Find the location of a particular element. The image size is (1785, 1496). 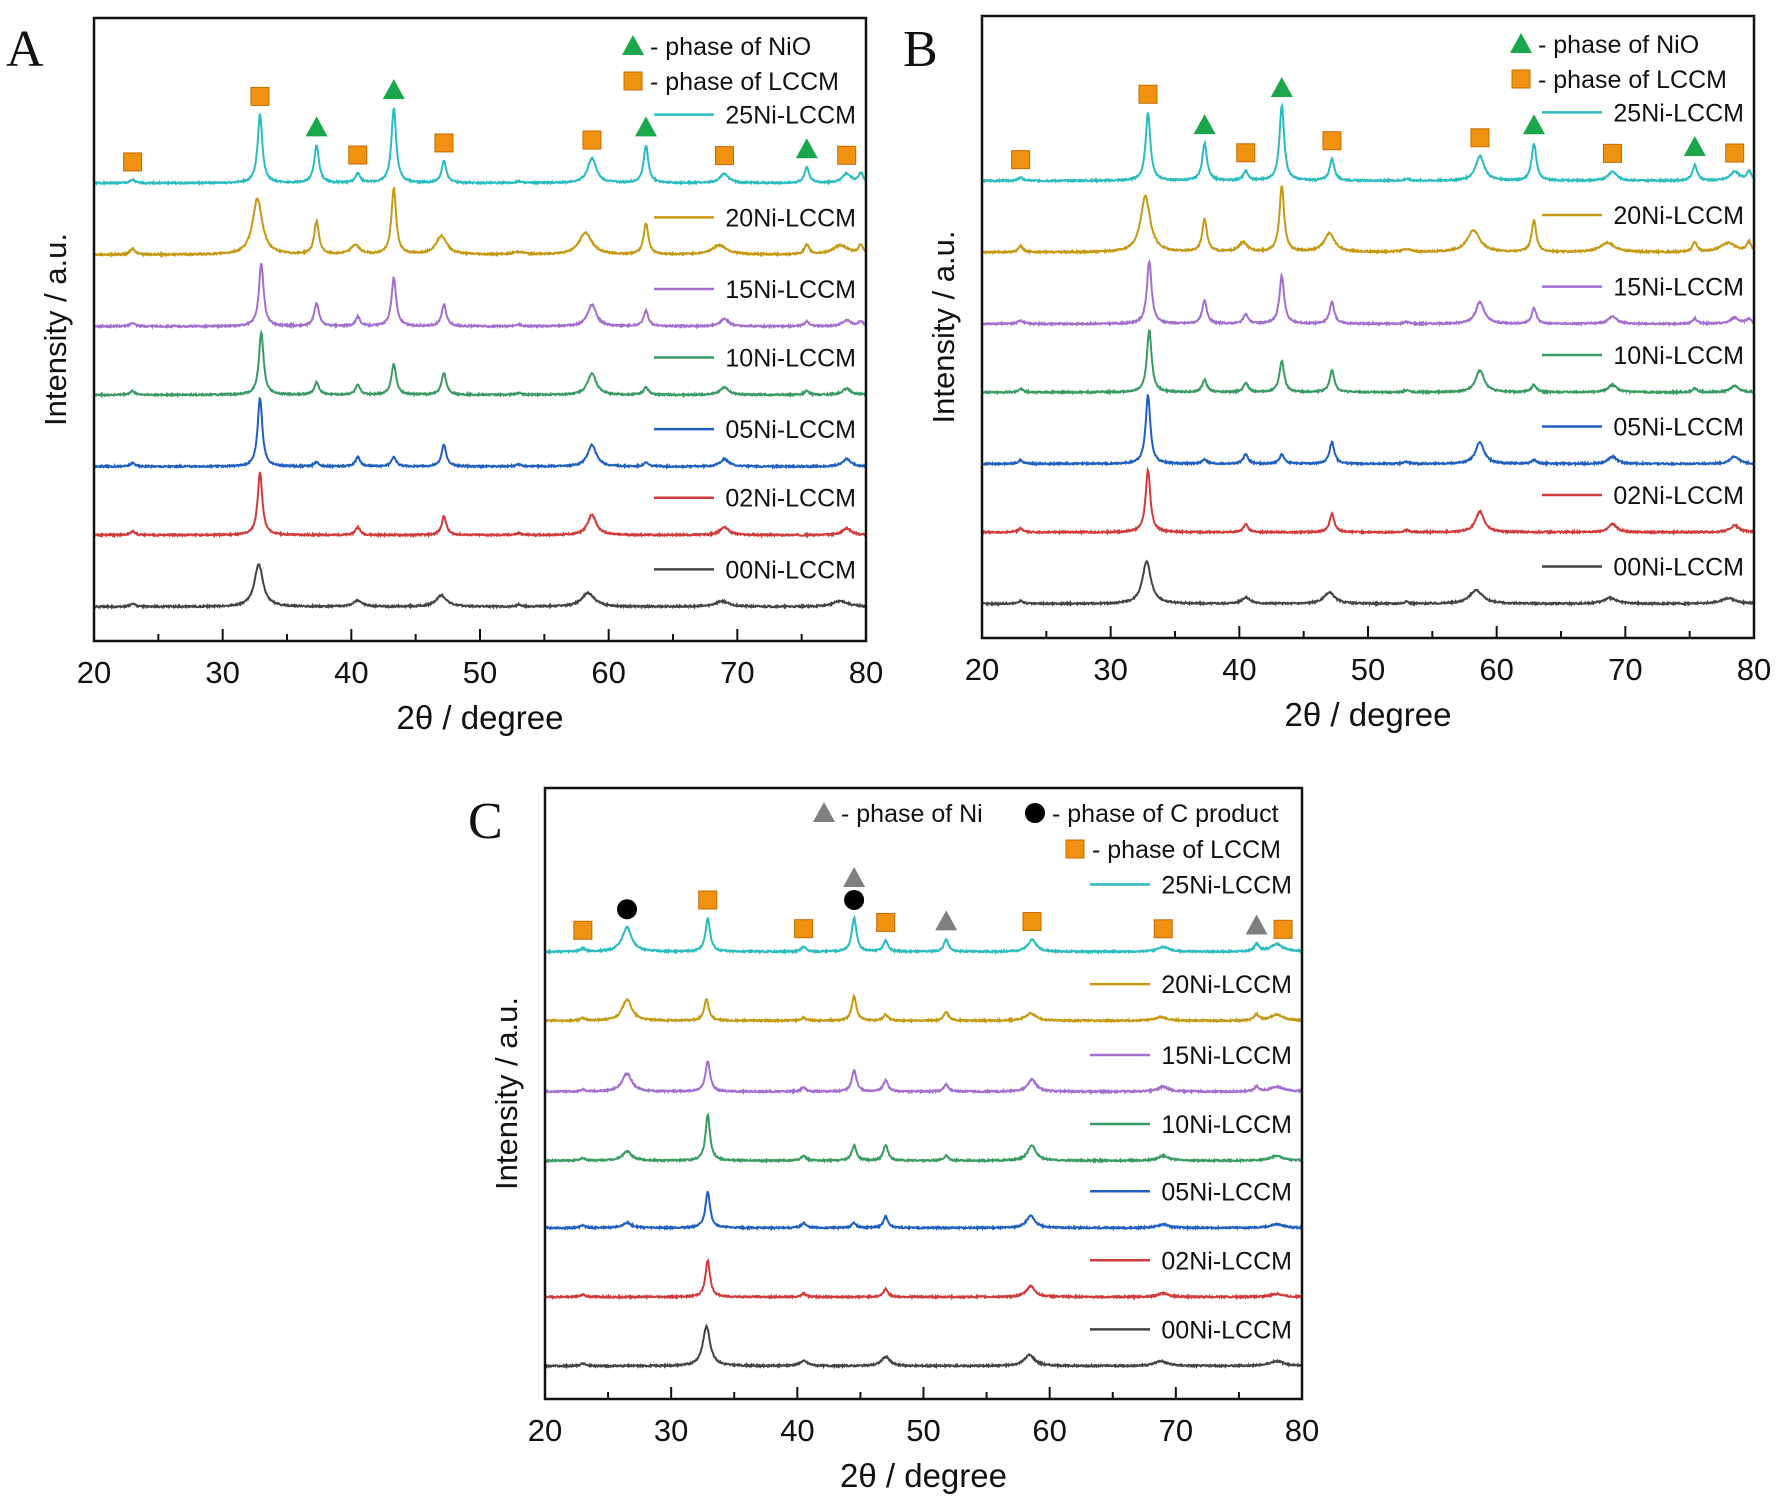

panel-letter: A is located at coordinates (25, 49).